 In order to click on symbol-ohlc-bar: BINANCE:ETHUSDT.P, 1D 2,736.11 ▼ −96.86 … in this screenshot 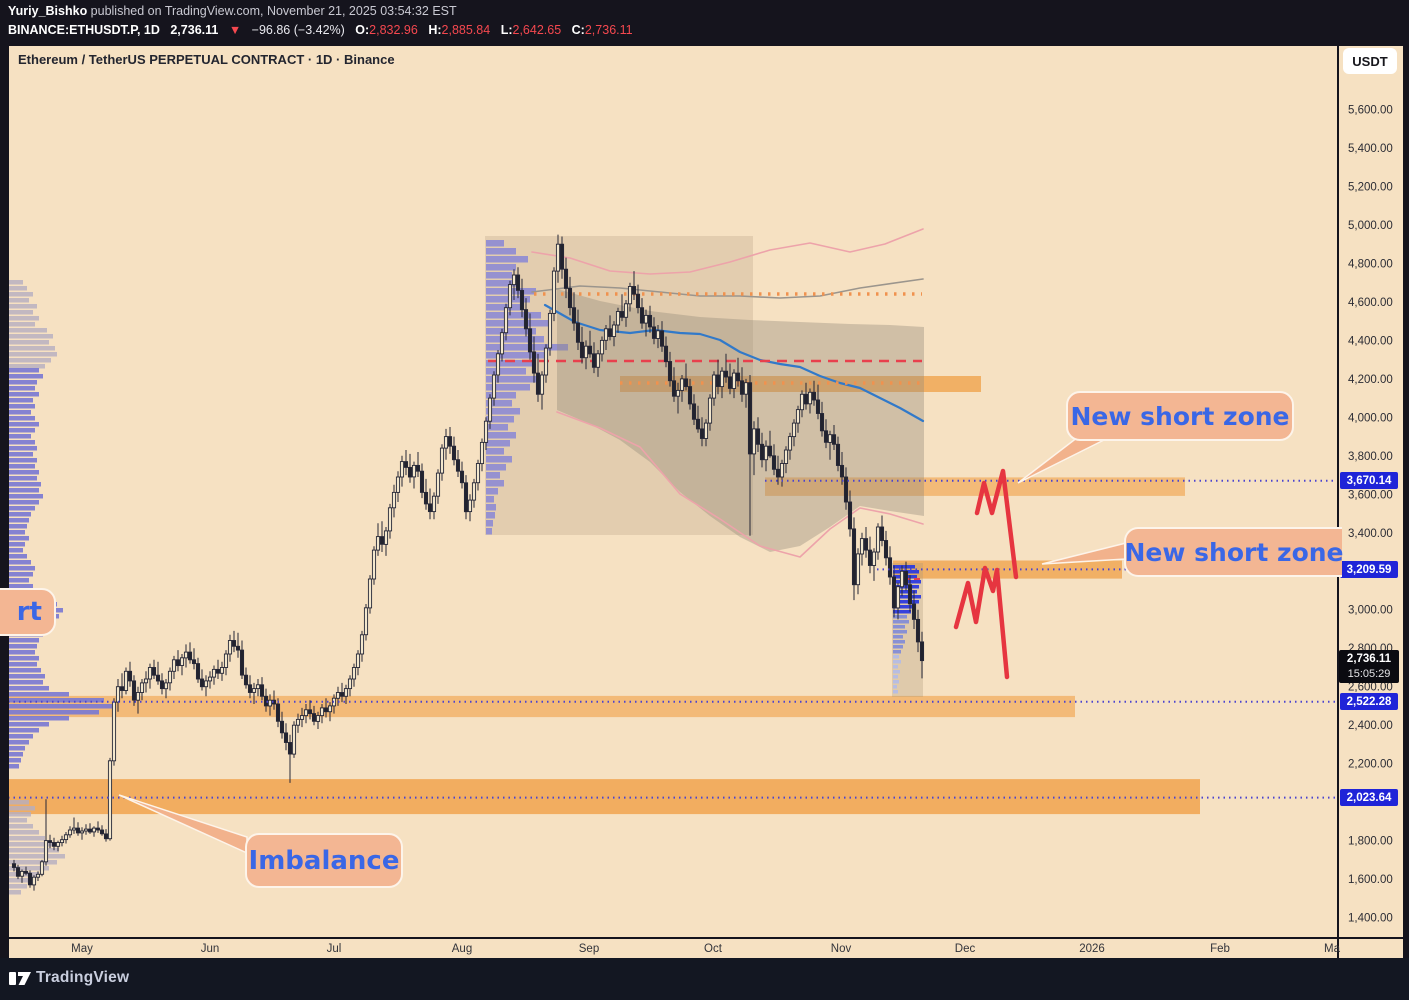, I will do `click(320, 30)`.